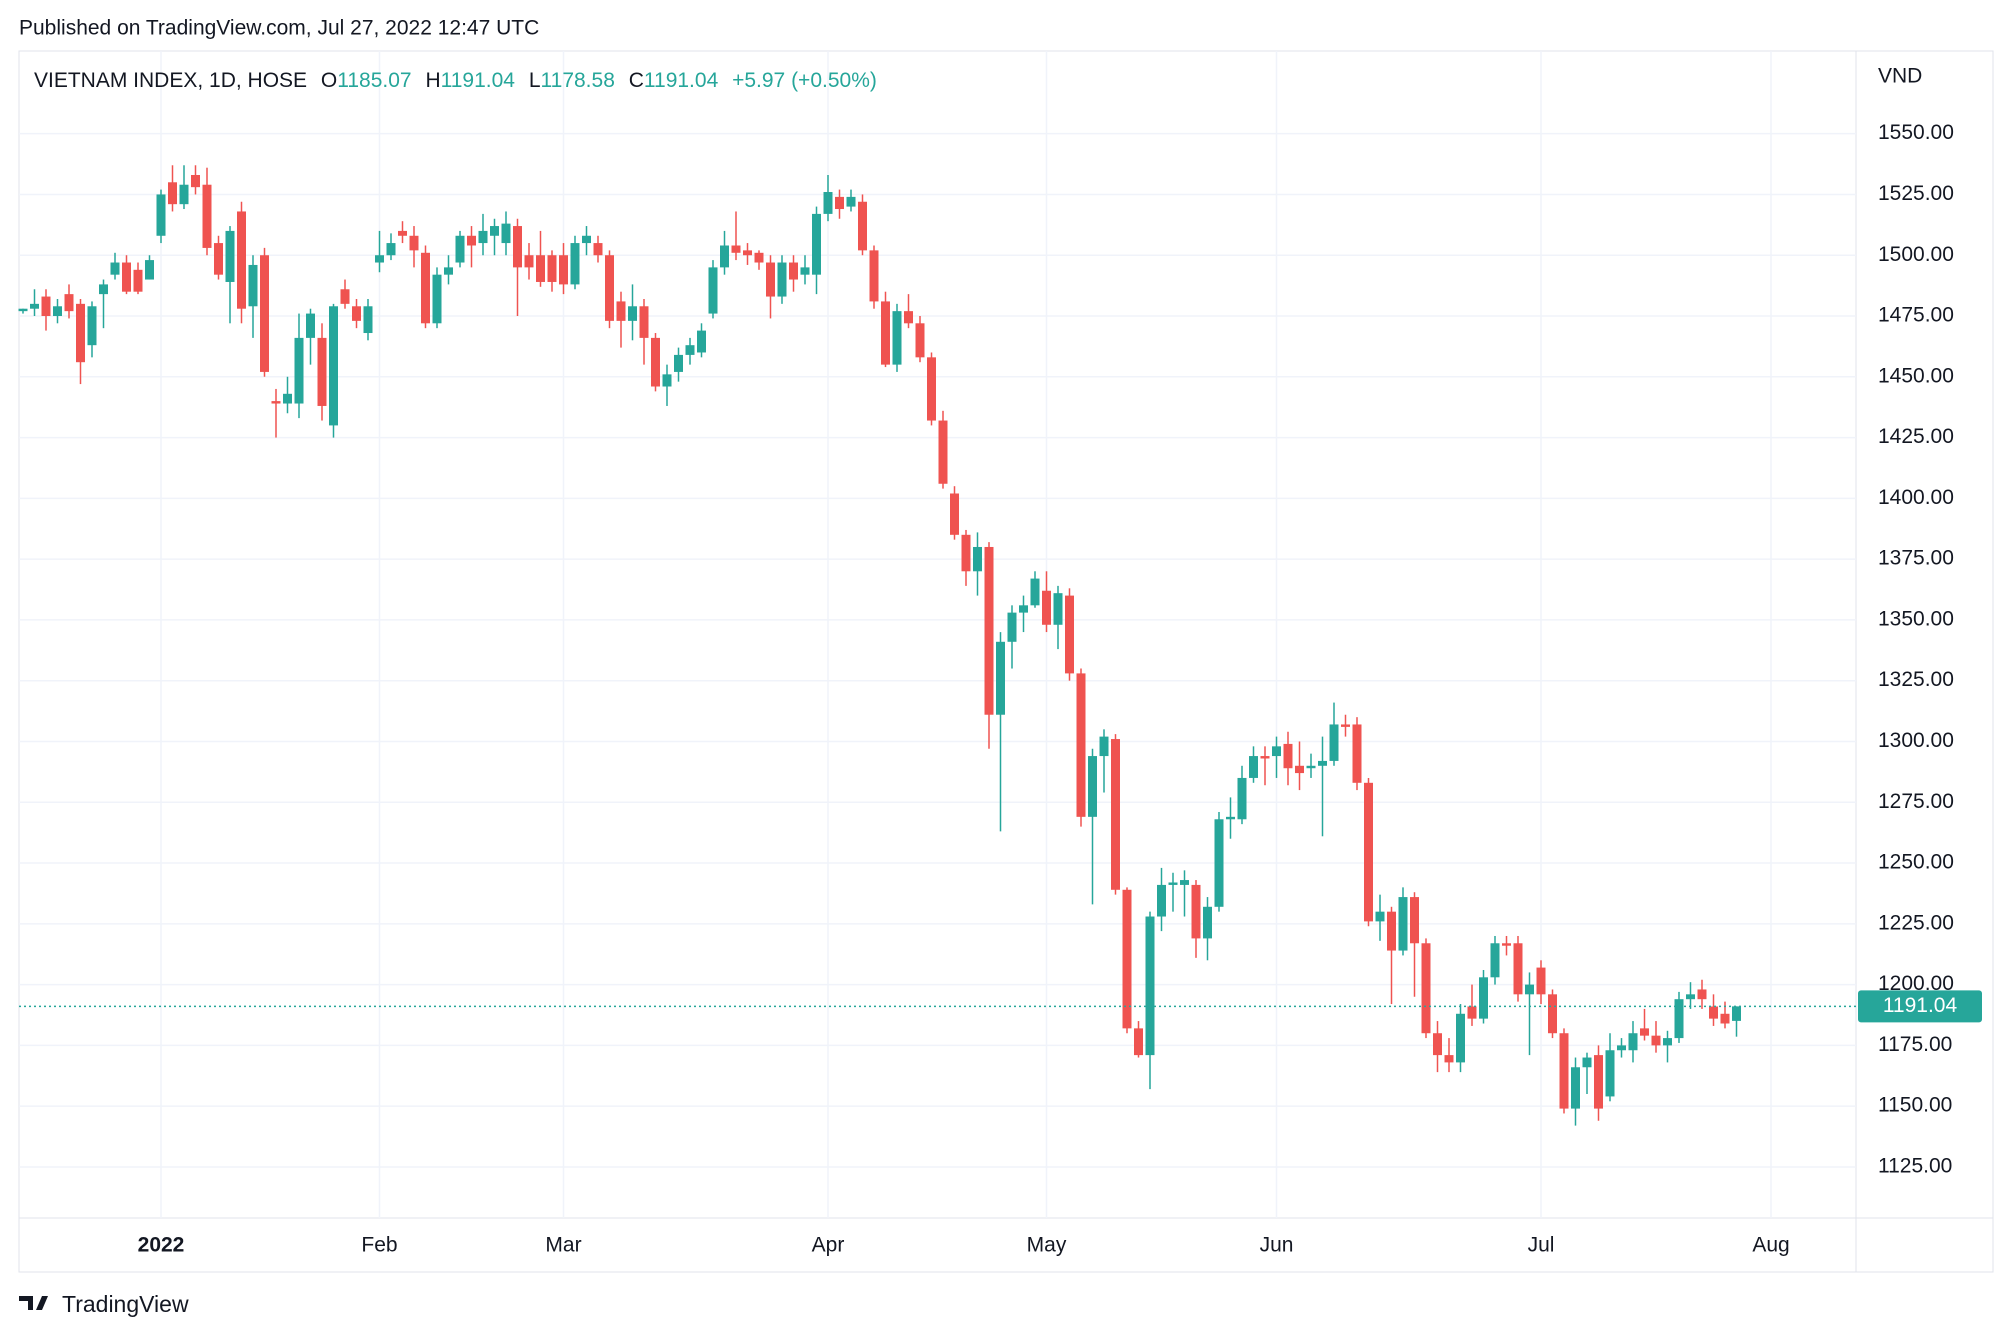  I want to click on x-tick-label: May, so click(1047, 1245).